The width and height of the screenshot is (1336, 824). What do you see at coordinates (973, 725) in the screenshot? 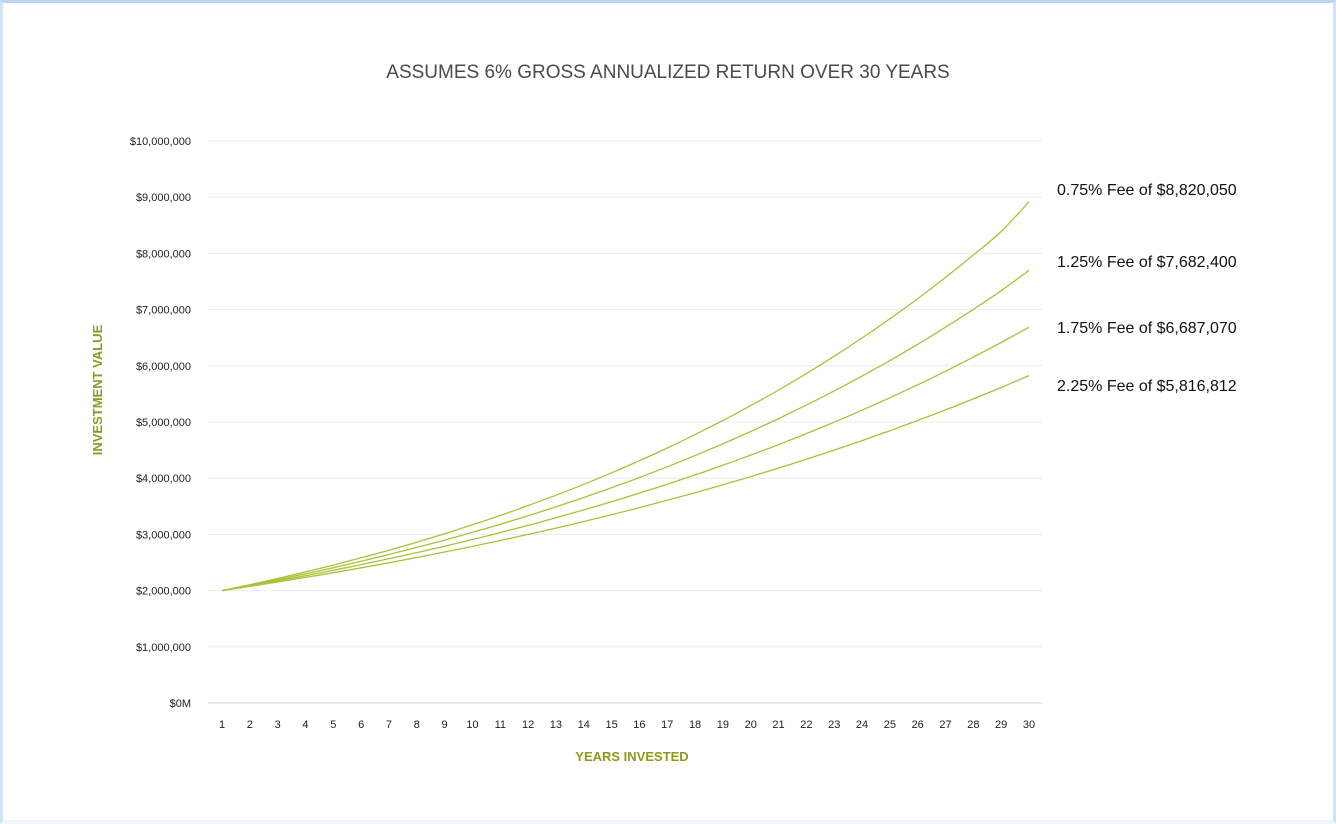
I see `x-tick-label: 28` at bounding box center [973, 725].